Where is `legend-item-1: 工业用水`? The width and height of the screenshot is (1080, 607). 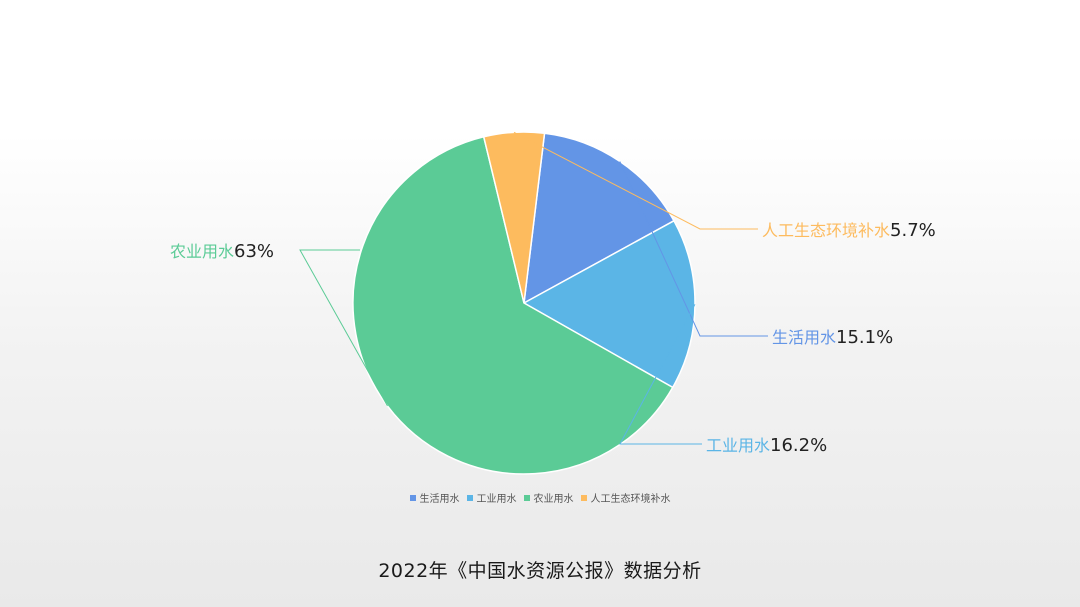
legend-item-1: 工业用水 is located at coordinates (491, 497).